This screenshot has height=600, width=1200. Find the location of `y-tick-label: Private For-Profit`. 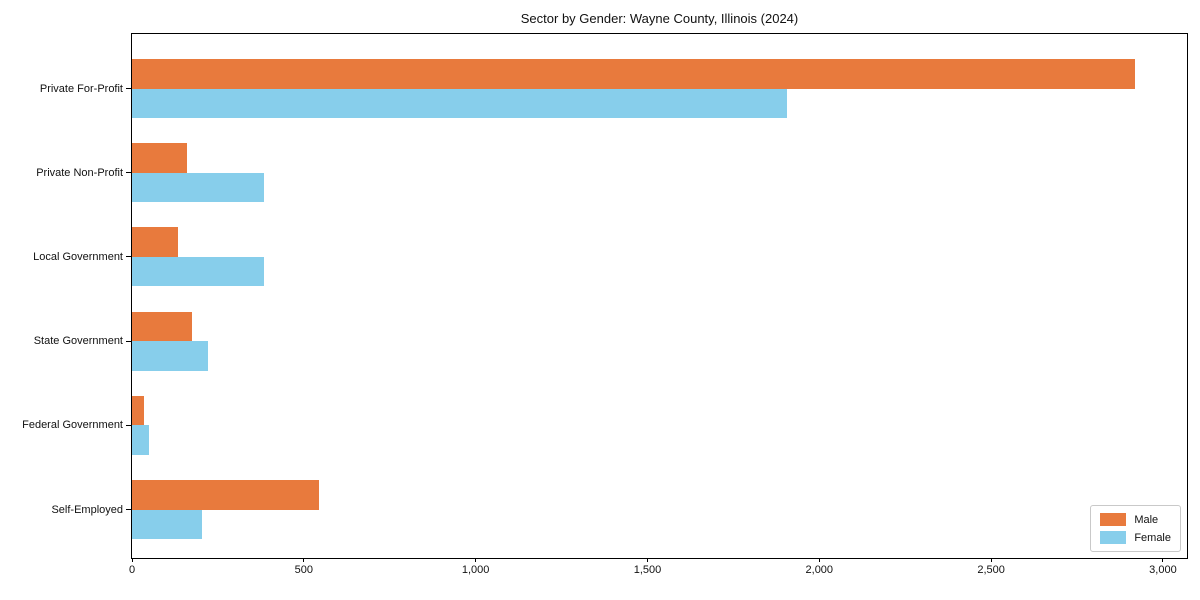

y-tick-label: Private For-Profit is located at coordinates (81, 88).